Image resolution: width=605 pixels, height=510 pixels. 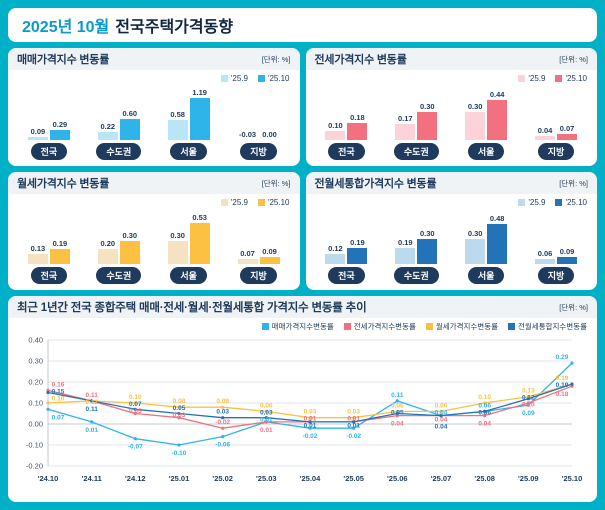 I want to click on bar-value-label: 0.09, so click(x=567, y=251).